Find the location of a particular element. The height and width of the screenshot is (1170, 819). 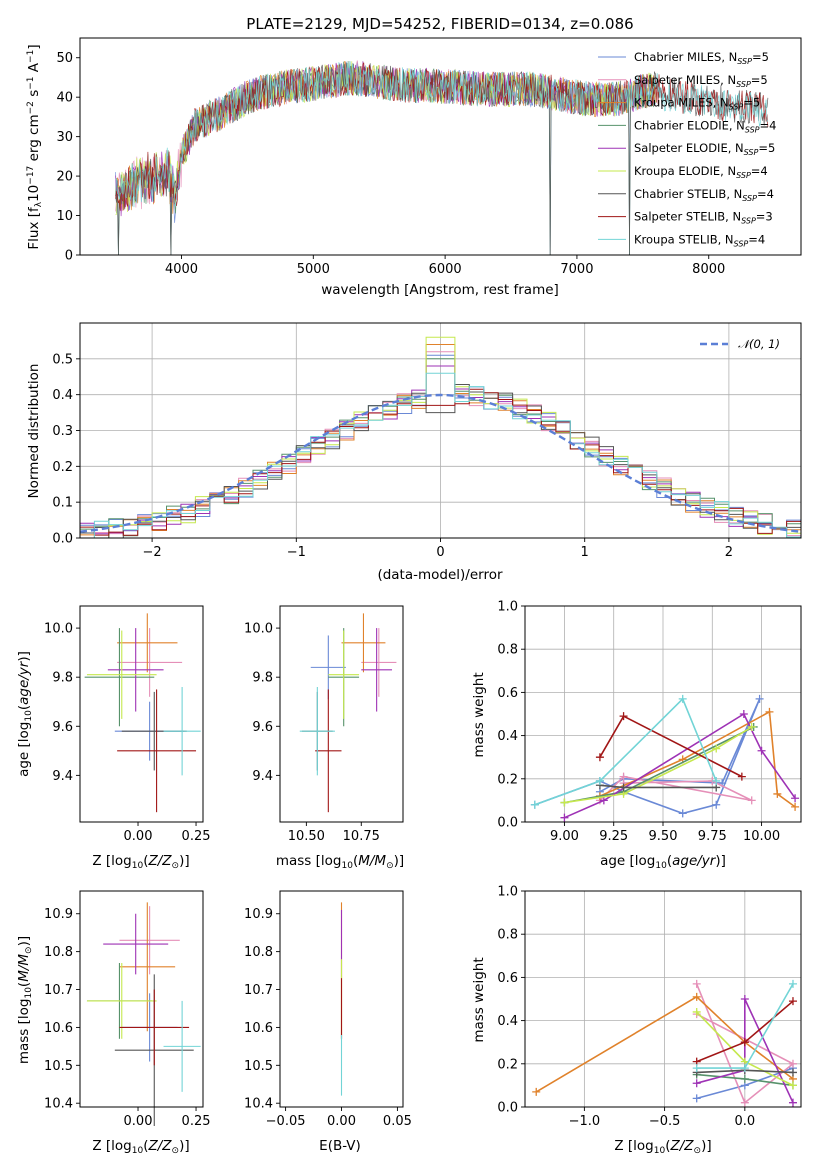

wz-line-kroupa_miles is located at coordinates (664, 1044).